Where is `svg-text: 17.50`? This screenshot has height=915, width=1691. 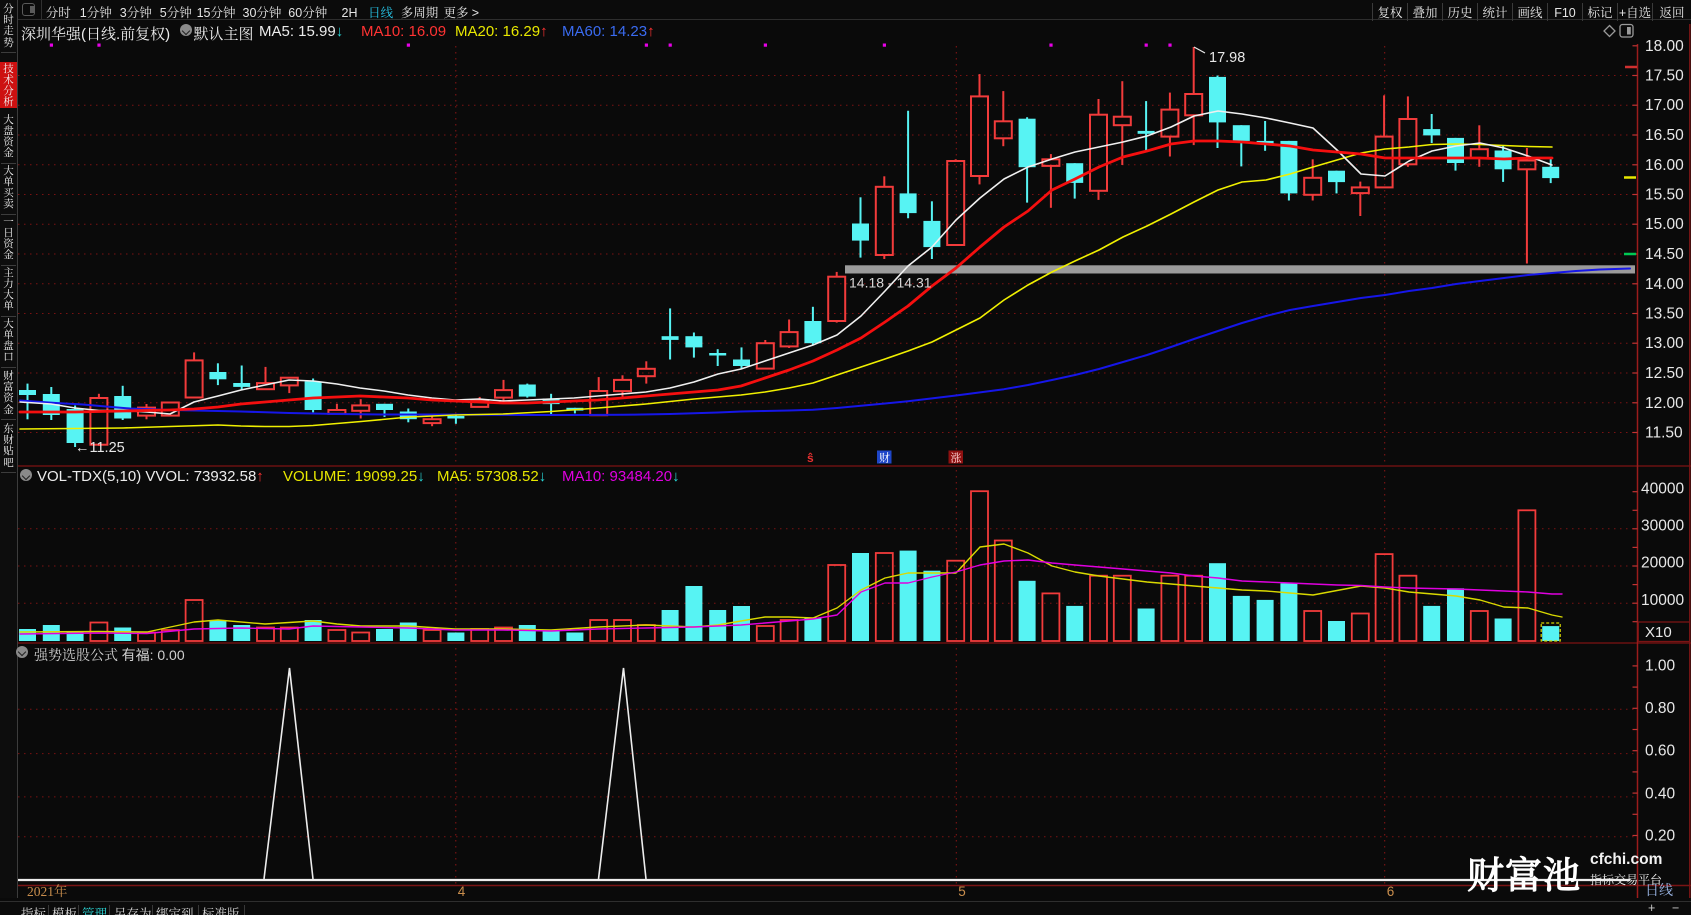 svg-text: 17.50 is located at coordinates (1664, 76).